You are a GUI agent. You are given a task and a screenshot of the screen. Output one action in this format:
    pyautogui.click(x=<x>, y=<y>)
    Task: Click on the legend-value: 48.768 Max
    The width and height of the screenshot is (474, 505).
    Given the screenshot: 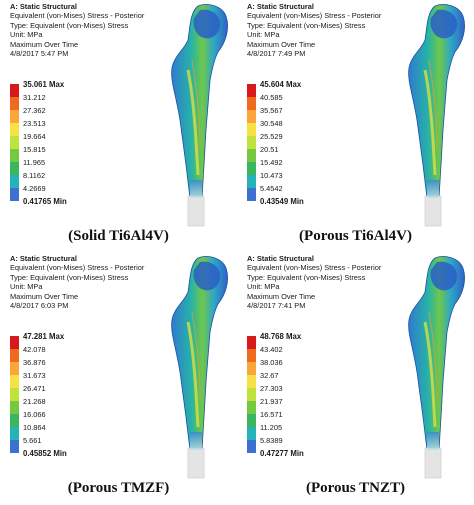 What is the action you would take?
    pyautogui.click(x=281, y=336)
    